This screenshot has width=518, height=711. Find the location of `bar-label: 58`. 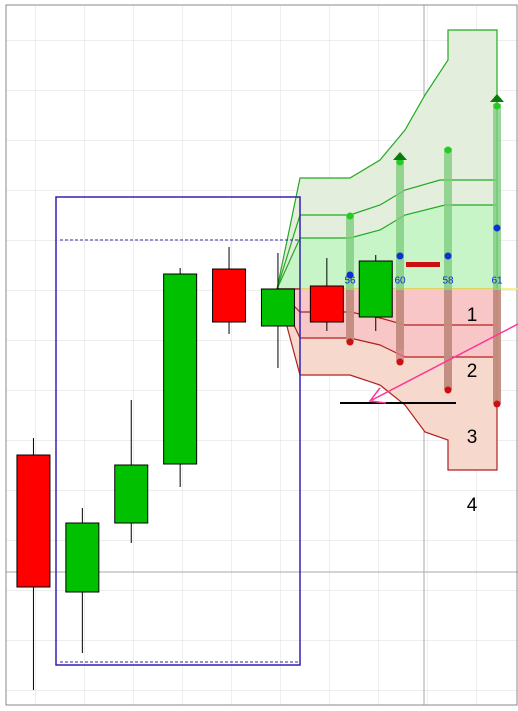

bar-label: 58 is located at coordinates (448, 281).